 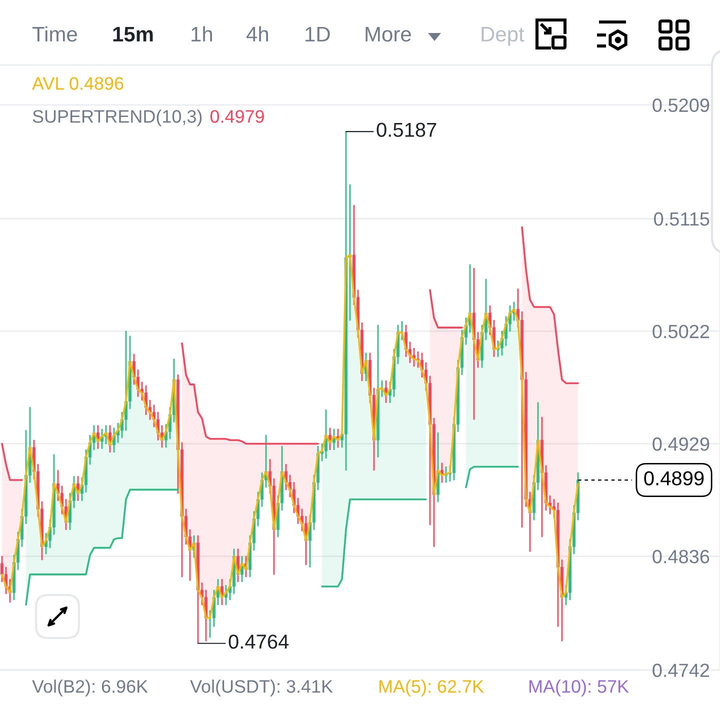 I want to click on text: Dept, so click(x=503, y=36).